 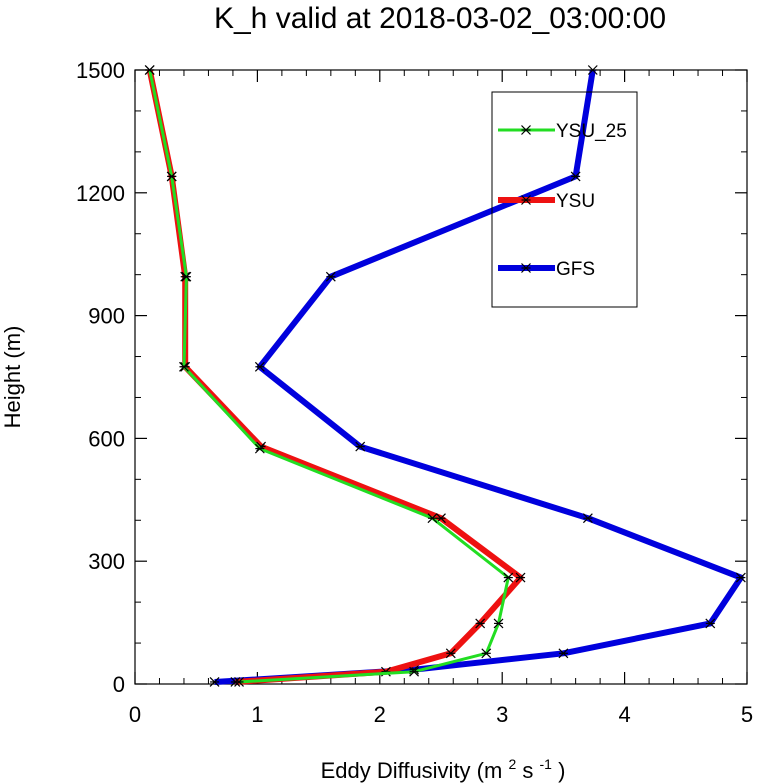 What do you see at coordinates (106, 438) in the screenshot?
I see `y-tick-label: 600` at bounding box center [106, 438].